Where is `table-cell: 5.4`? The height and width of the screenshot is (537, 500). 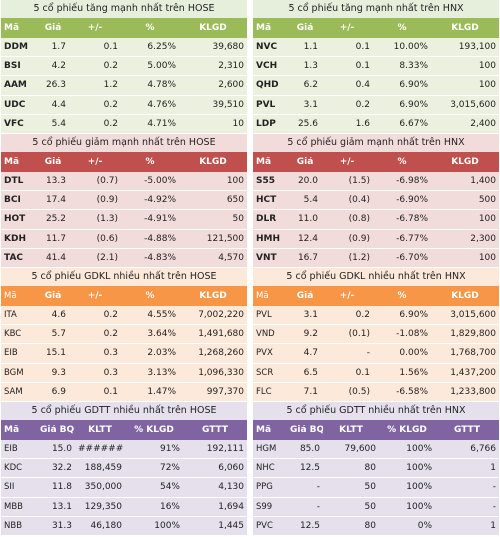
table-cell: 5.4 is located at coordinates (310, 200).